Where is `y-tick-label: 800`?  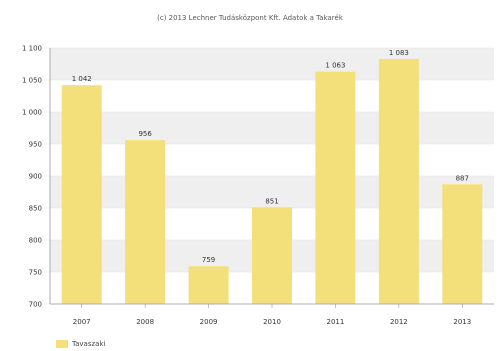 y-tick-label: 800 is located at coordinates (35, 241).